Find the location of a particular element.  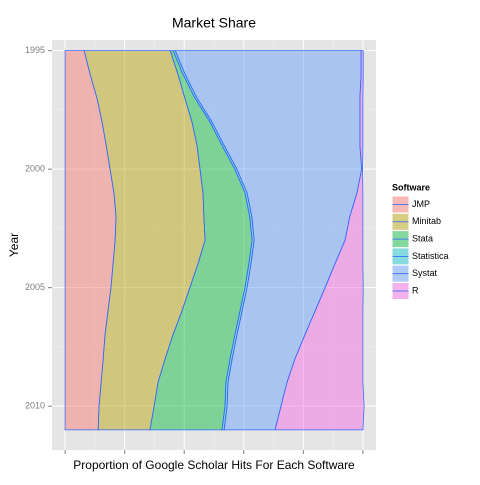

y-tick-label: 2000 is located at coordinates (35, 169).